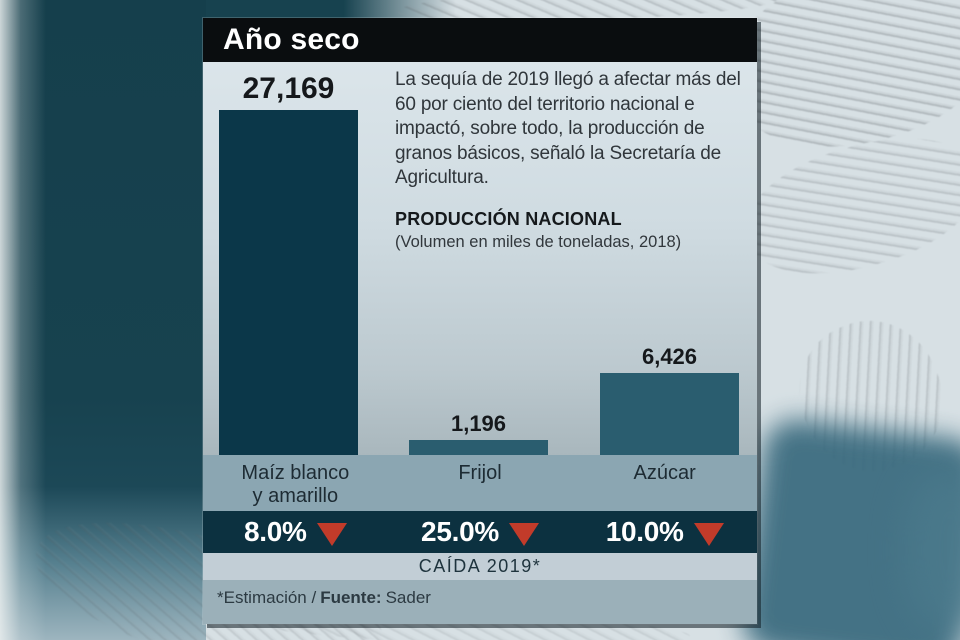  What do you see at coordinates (295, 496) in the screenshot?
I see `category-line: y amarillo` at bounding box center [295, 496].